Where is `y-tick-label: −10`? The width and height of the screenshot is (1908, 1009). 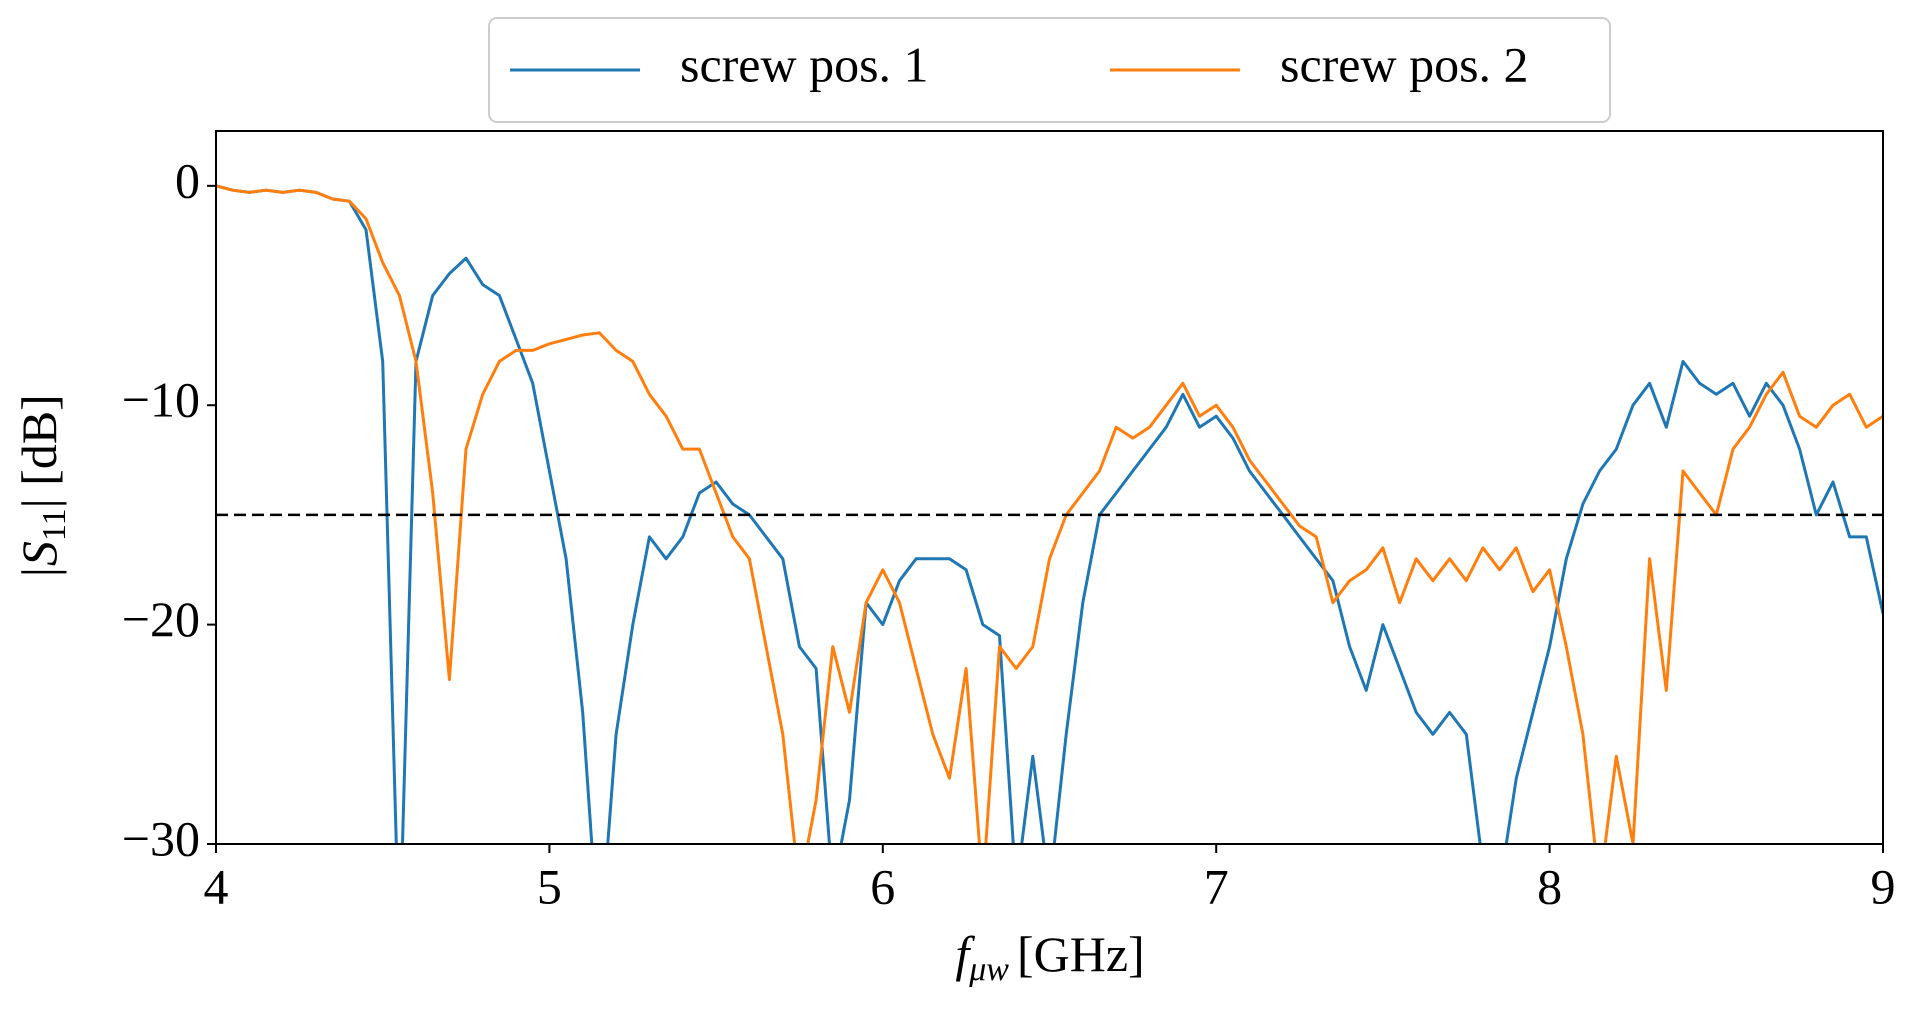
y-tick-label: −10 is located at coordinates (161, 400).